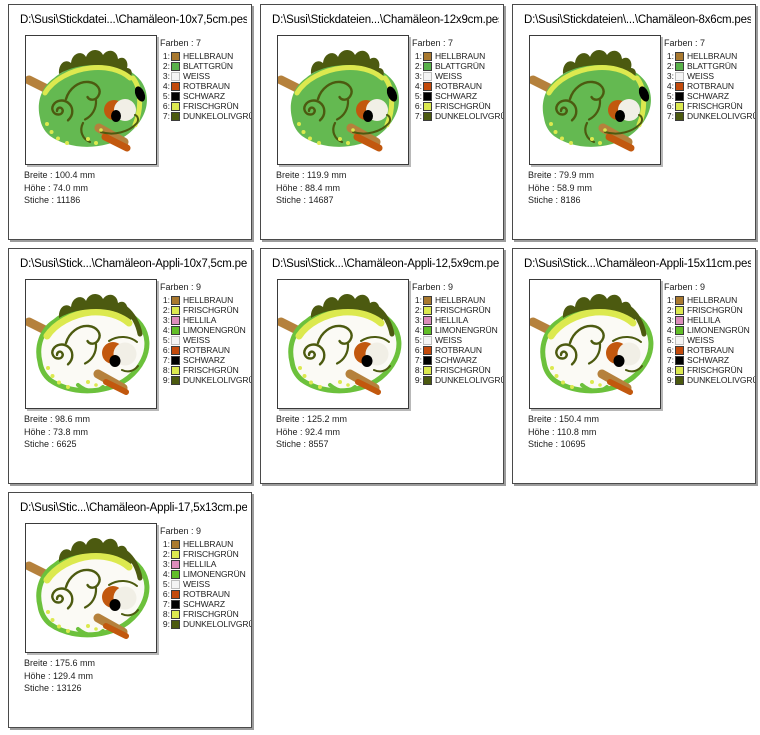  Describe the element at coordinates (203, 594) in the screenshot. I see `thread-color-row: 6: ROTBRAUN` at that location.